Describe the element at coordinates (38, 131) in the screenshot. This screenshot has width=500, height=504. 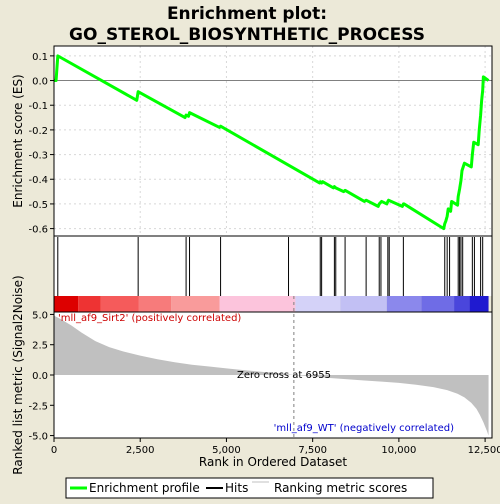
I see `enrichment-y-tick-label: -0.2` at that location.